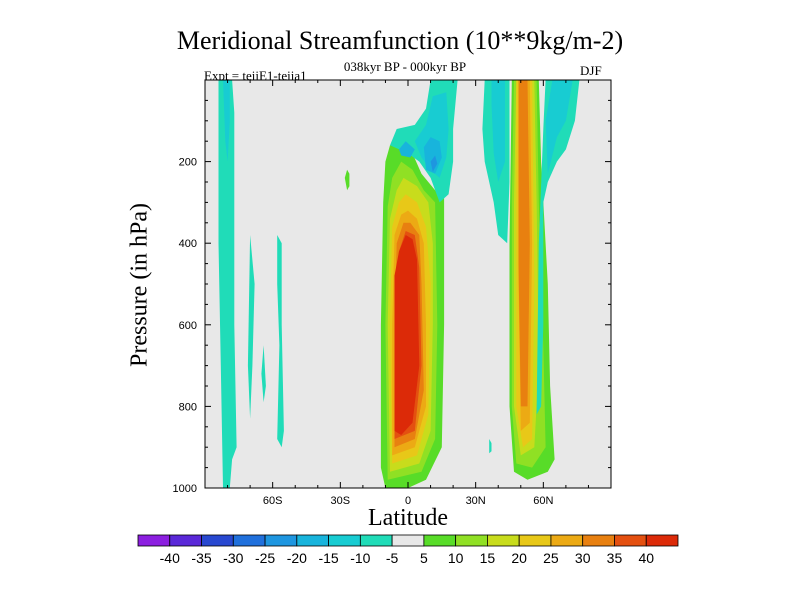 The width and height of the screenshot is (800, 600). Describe the element at coordinates (280, 341) in the screenshot. I see `contour-neg-south-sub` at that location.